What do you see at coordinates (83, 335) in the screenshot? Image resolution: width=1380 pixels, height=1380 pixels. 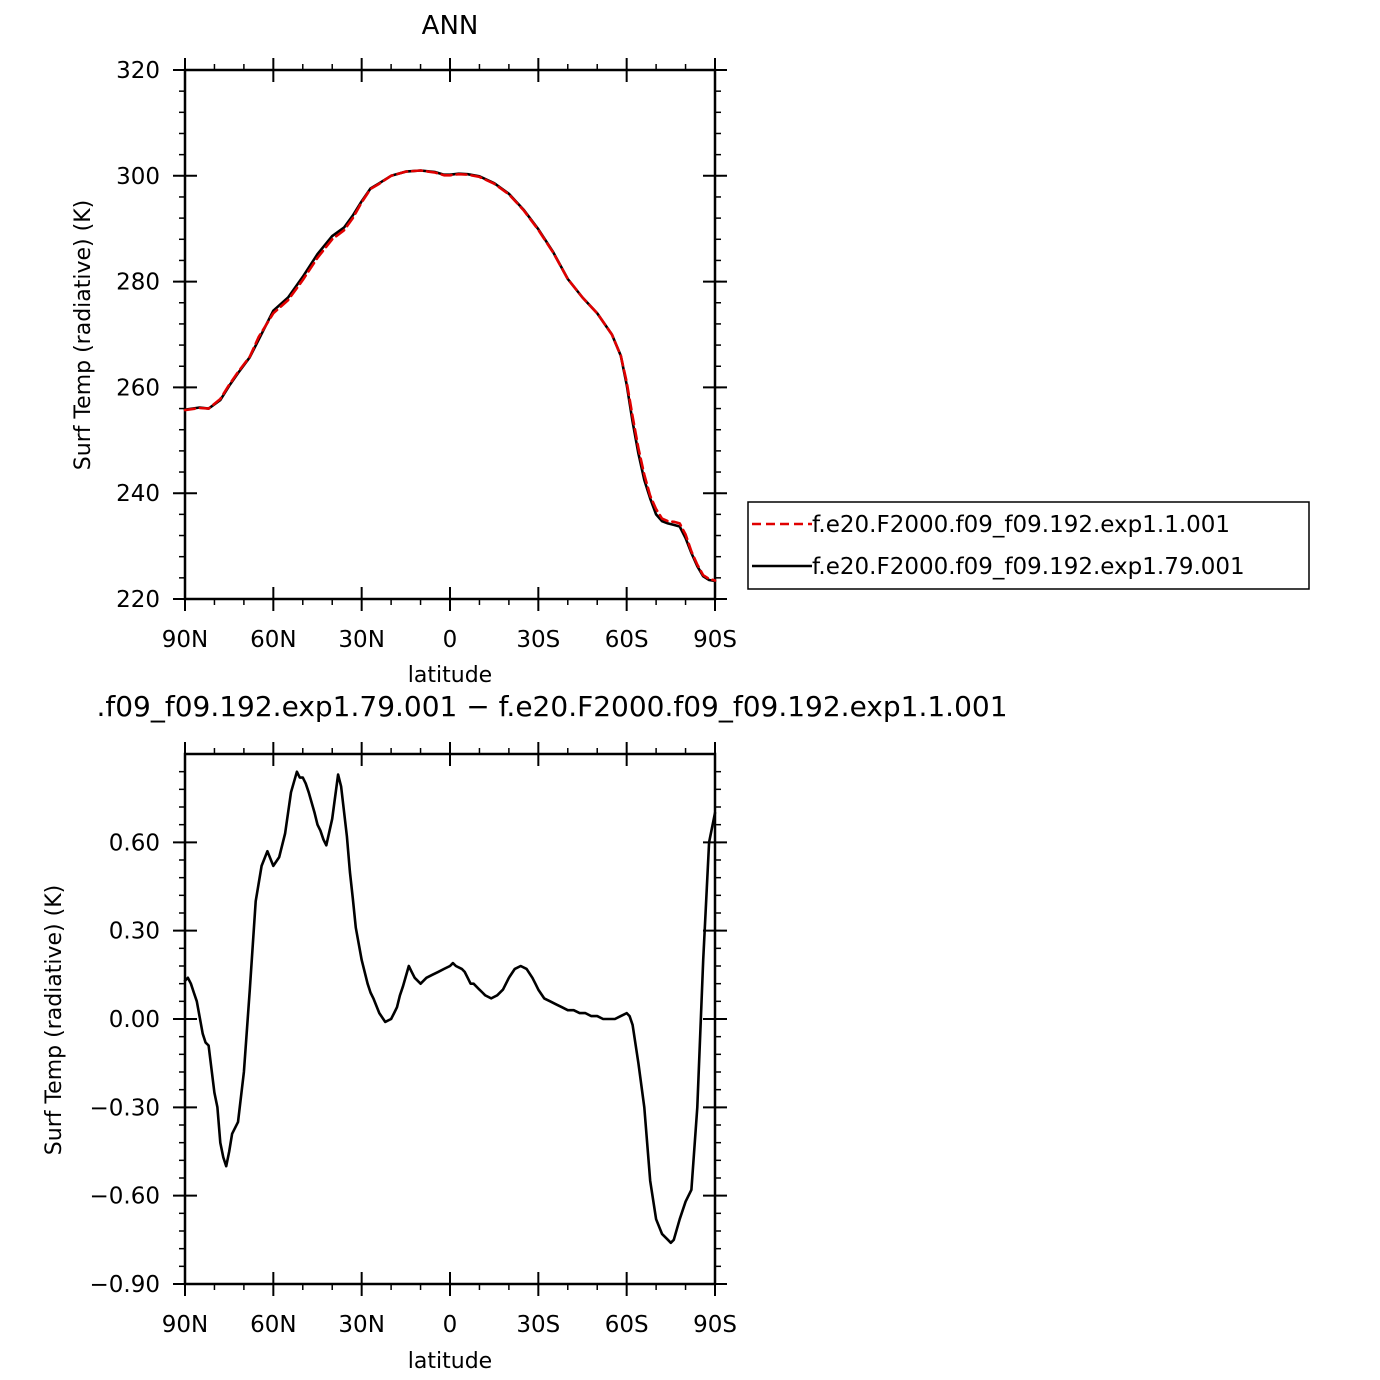 I see `top-y-axis-label: Surf Temp (radiative) (K)` at bounding box center [83, 335].